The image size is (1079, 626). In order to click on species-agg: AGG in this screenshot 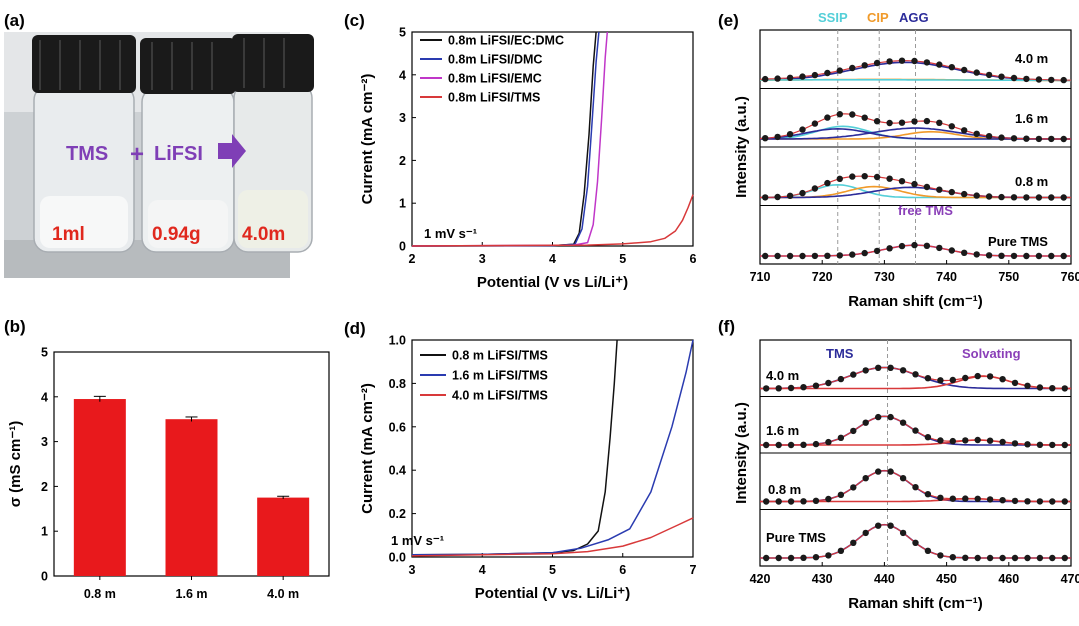, I will do `click(914, 17)`.